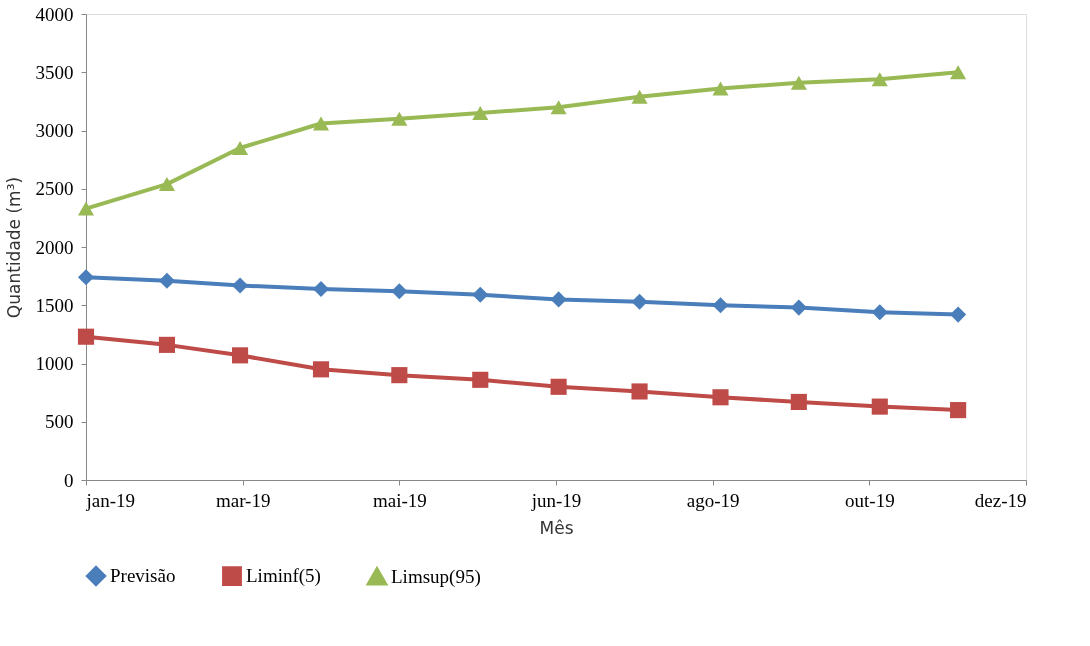 The image size is (1090, 646). Describe the element at coordinates (713, 500) in the screenshot. I see `x-tick-label: ago-19` at that location.